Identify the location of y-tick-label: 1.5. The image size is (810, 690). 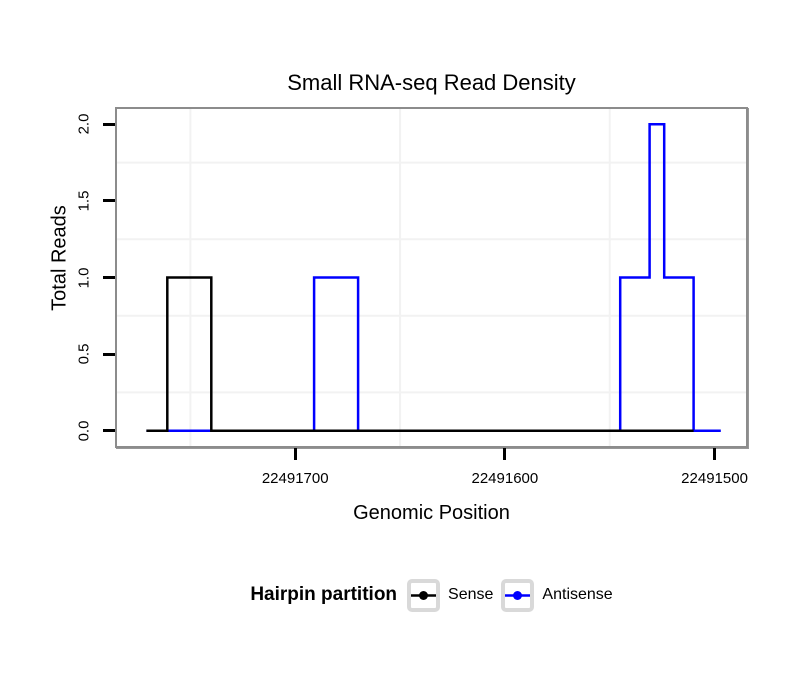
(84, 201).